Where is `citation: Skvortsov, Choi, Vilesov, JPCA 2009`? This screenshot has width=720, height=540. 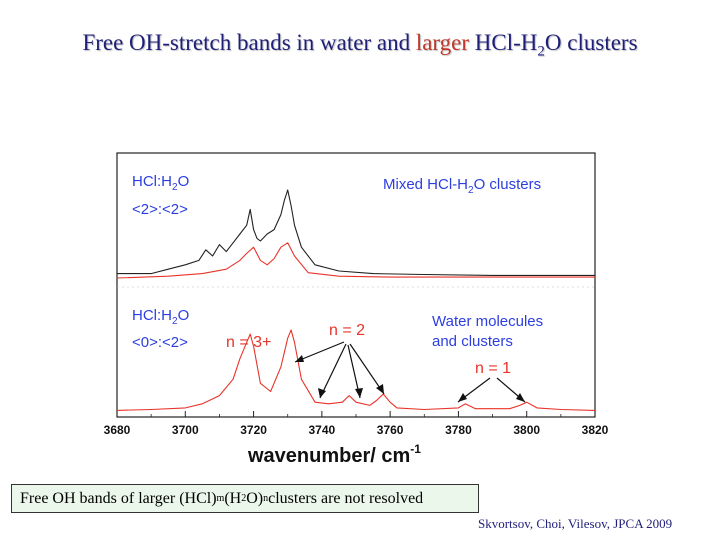 citation: Skvortsov, Choi, Vilesov, JPCA 2009 is located at coordinates (575, 523).